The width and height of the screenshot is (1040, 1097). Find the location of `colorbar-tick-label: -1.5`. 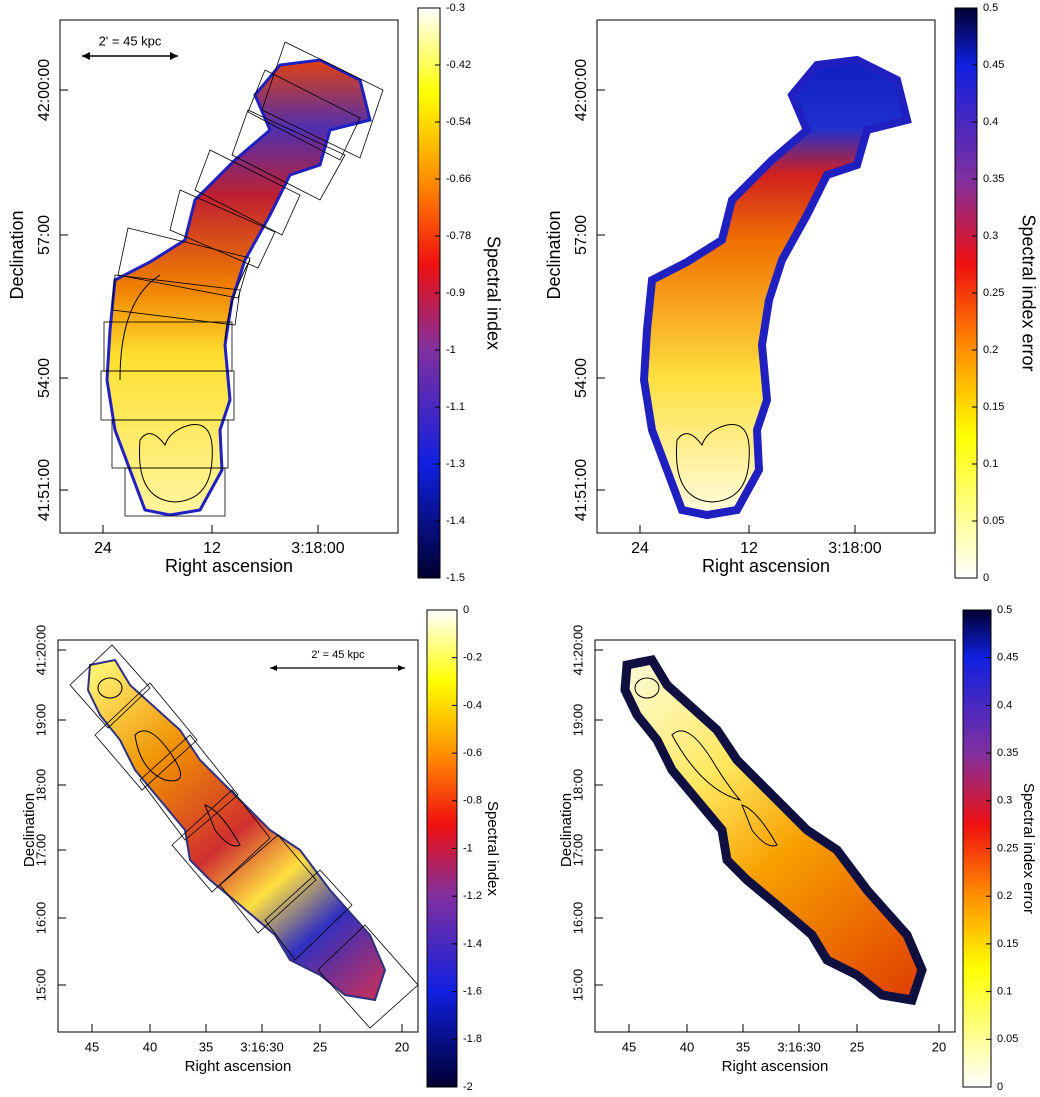

colorbar-tick-label: -1.5 is located at coordinates (455, 578).